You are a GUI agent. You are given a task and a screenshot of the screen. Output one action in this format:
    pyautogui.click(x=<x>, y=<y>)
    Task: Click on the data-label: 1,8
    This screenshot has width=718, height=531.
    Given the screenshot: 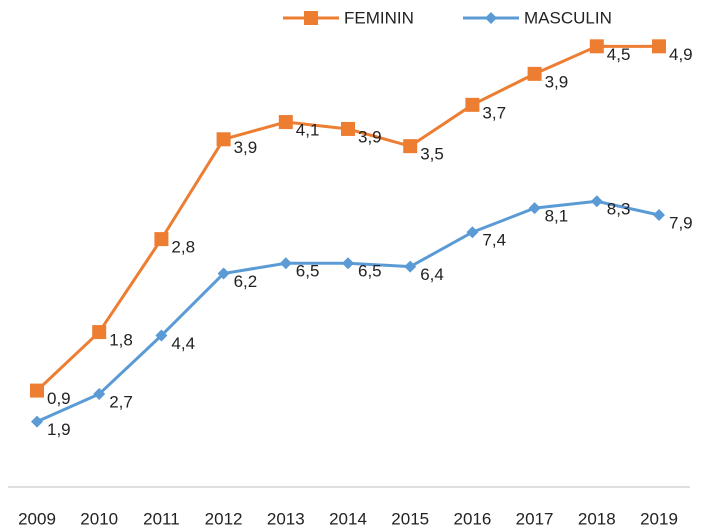 What is the action you would take?
    pyautogui.click(x=121, y=340)
    